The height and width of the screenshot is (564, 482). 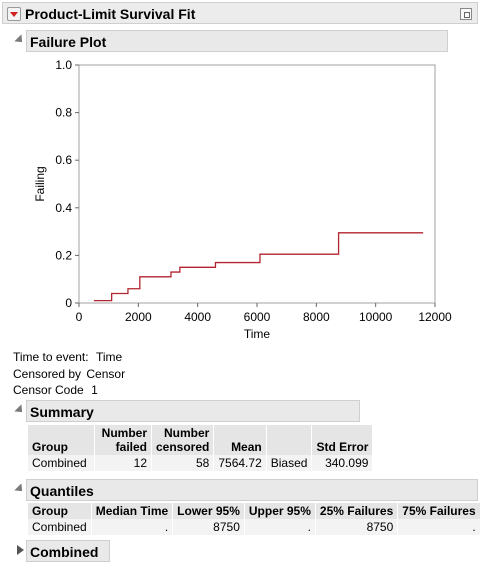 I want to click on quantiles-cell-upper95: ., so click(x=280, y=527).